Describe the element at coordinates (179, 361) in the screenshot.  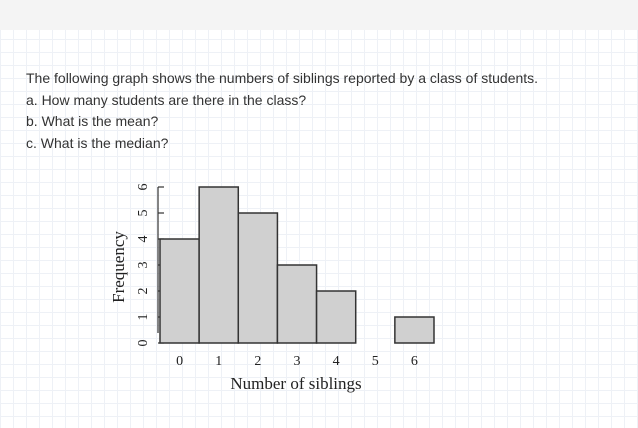
I see `x-tick-label: 0` at that location.